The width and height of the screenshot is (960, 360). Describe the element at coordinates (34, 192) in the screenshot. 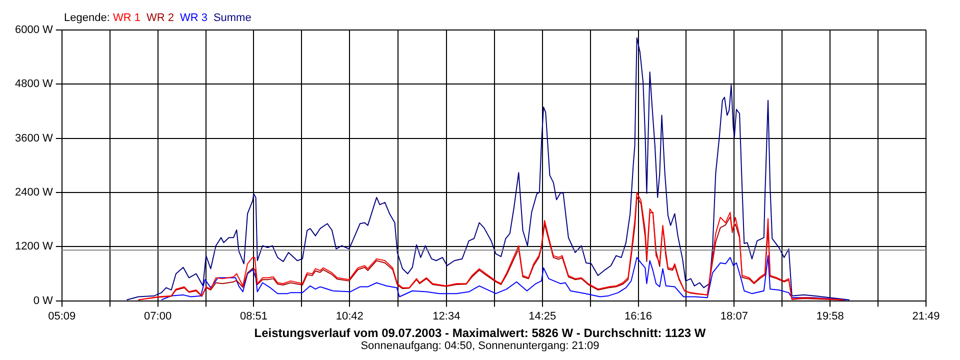

I see `y-tick-label: 2400 W` at that location.